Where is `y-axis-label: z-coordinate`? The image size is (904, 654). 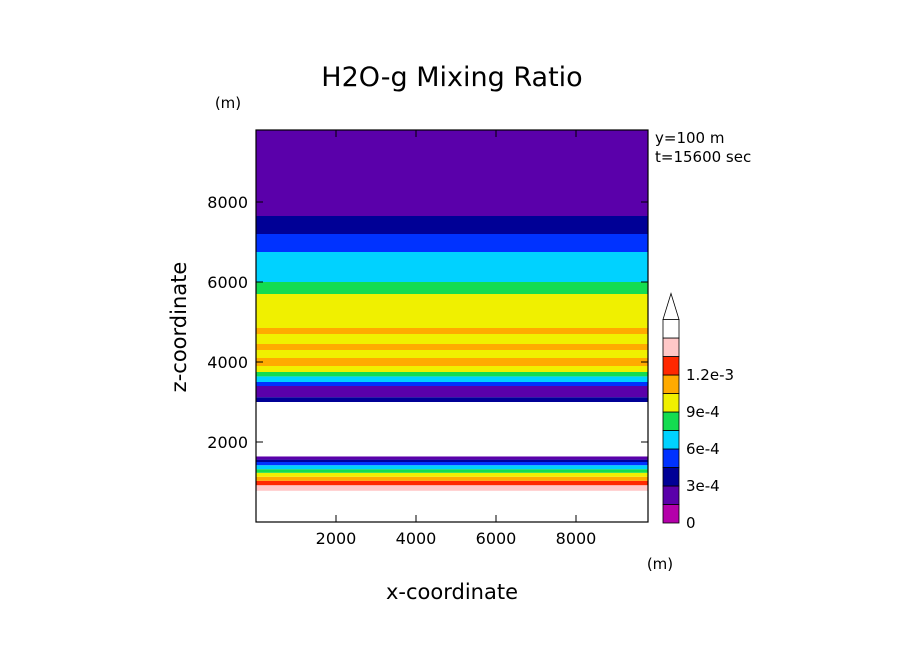 y-axis-label: z-coordinate is located at coordinates (179, 327).